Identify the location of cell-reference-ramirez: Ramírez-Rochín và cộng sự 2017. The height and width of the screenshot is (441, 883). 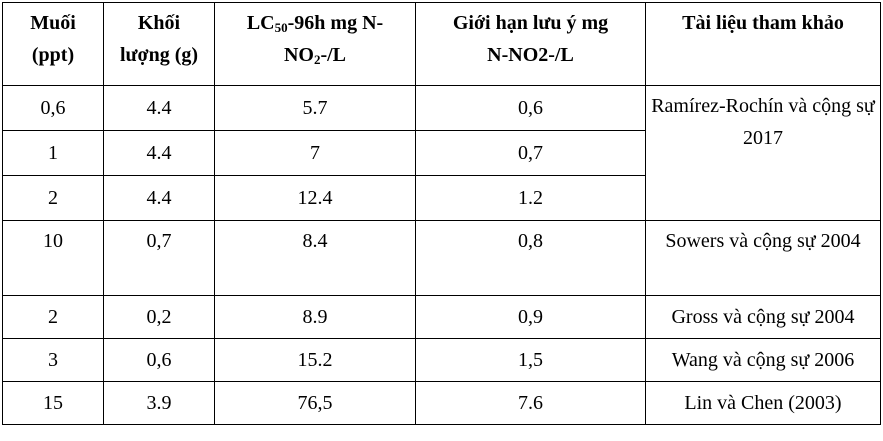
(763, 153).